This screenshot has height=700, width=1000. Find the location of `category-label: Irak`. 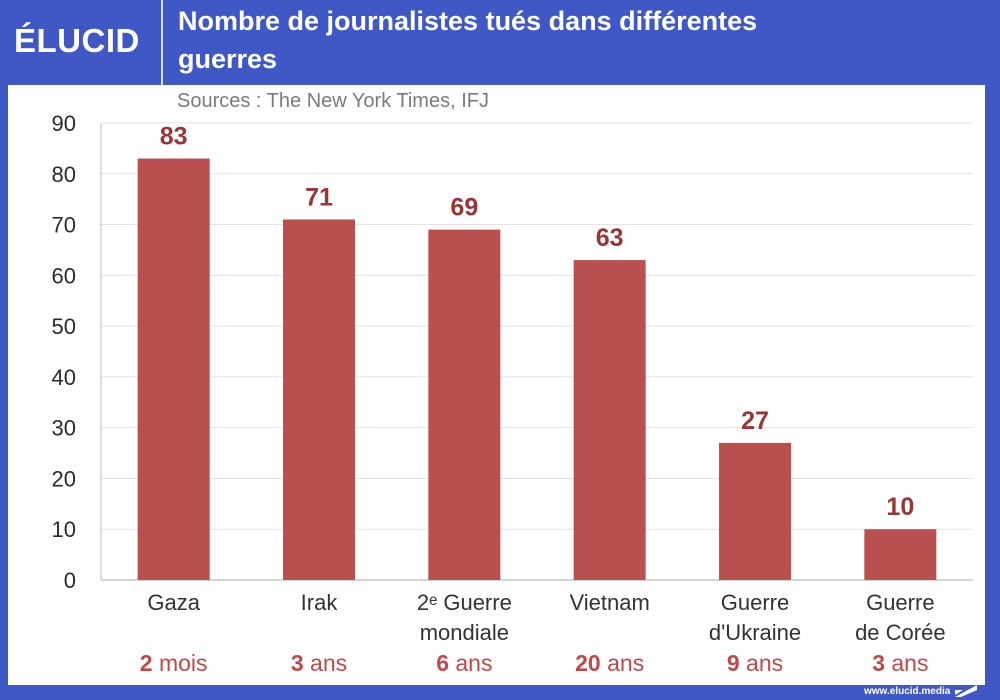

category-label: Irak is located at coordinates (320, 602).